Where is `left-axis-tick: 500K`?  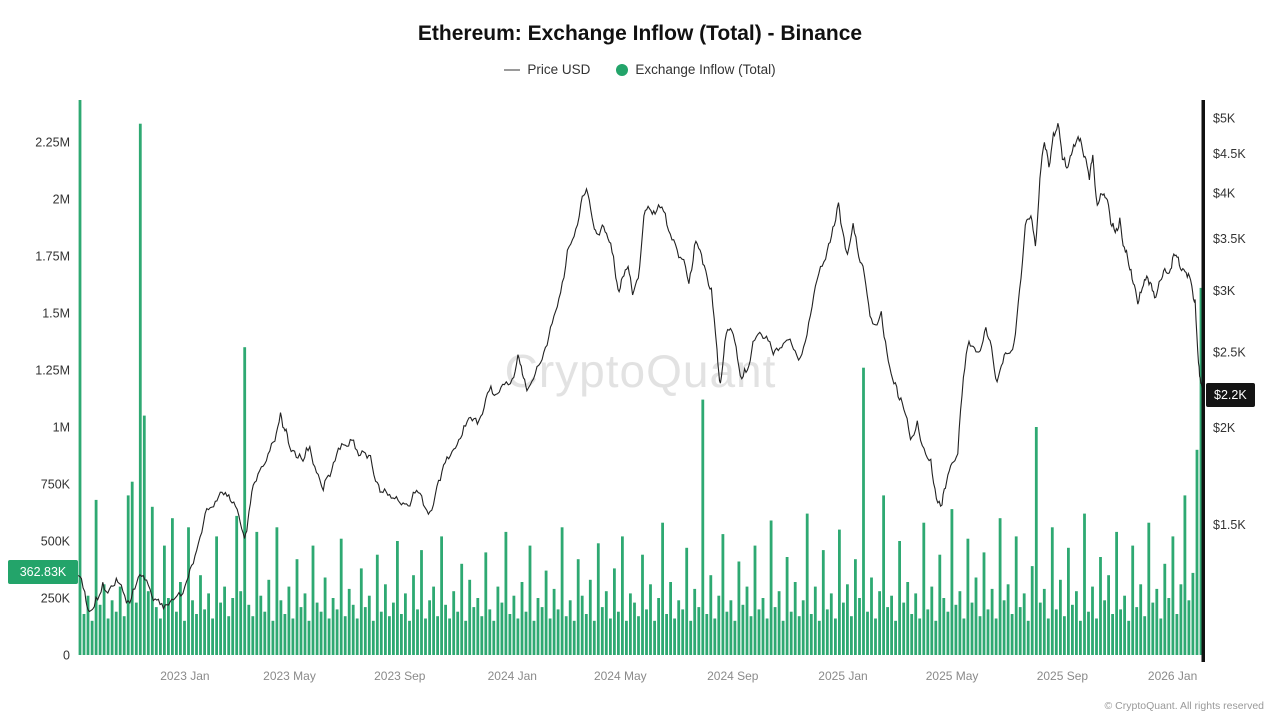
left-axis-tick: 500K is located at coordinates (56, 542).